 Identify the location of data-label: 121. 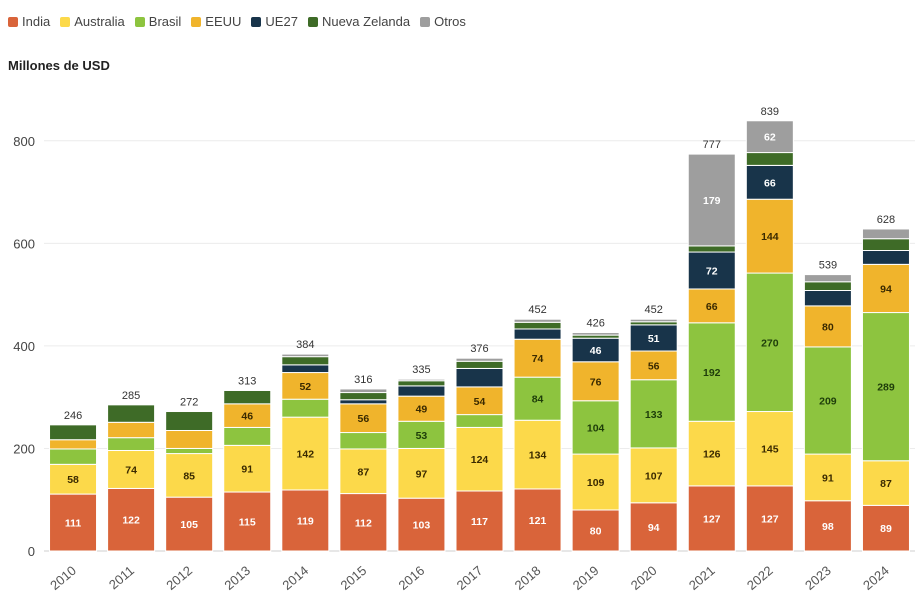
(538, 521).